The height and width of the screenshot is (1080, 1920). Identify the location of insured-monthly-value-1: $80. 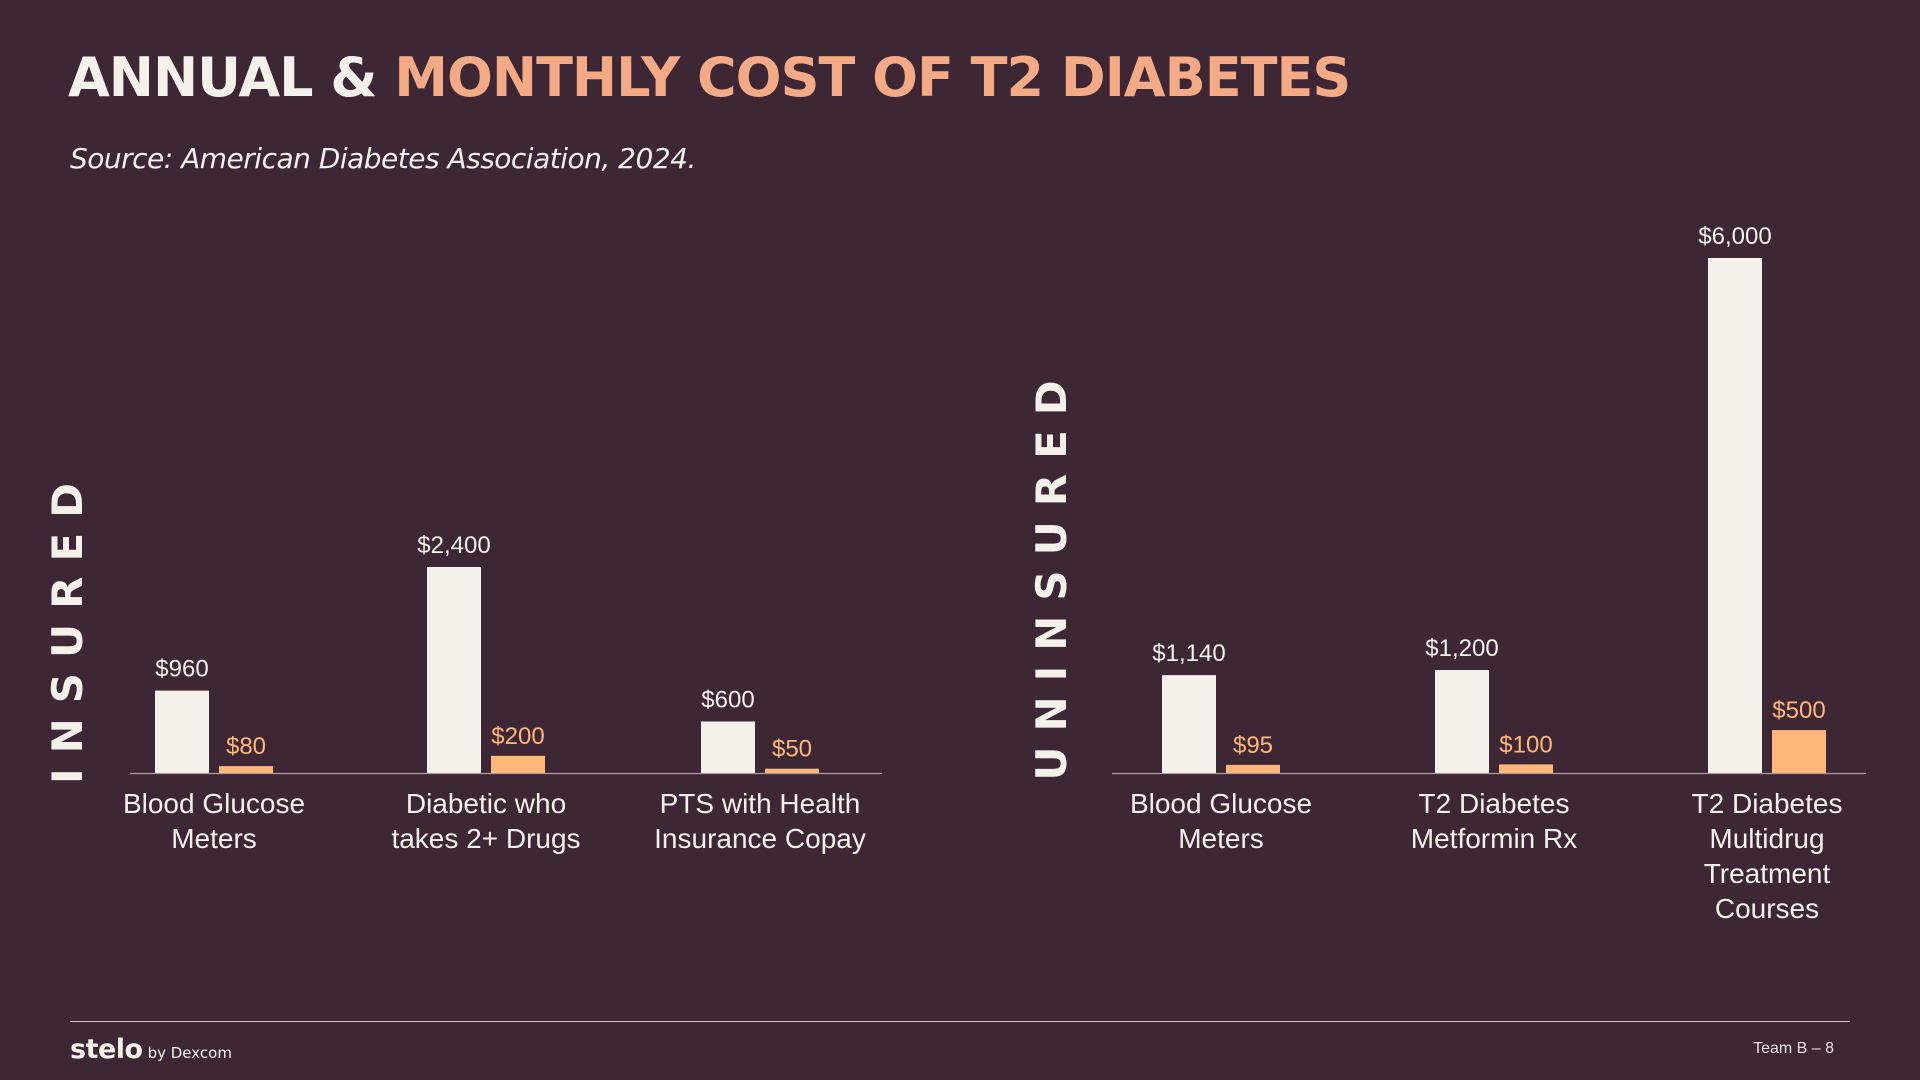
(246, 746).